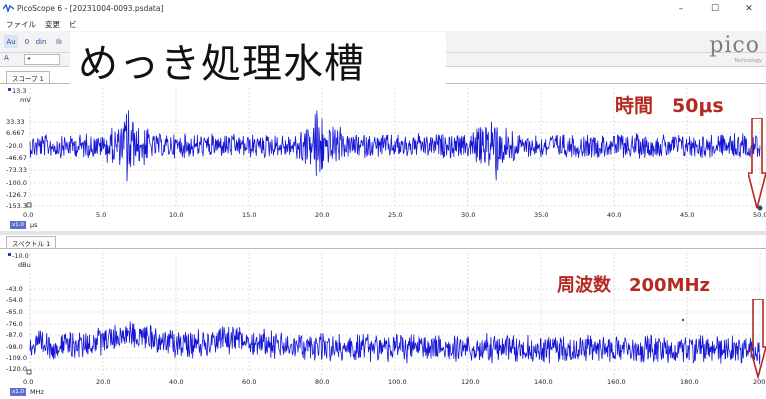  What do you see at coordinates (14, 347) in the screenshot?
I see `spec-y-tick-label: -98.0` at bounding box center [14, 347].